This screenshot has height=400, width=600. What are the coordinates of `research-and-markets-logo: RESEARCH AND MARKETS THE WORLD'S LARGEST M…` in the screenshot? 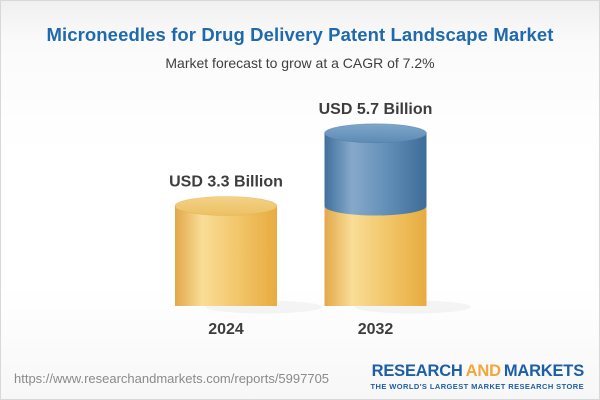 It's located at (477, 376).